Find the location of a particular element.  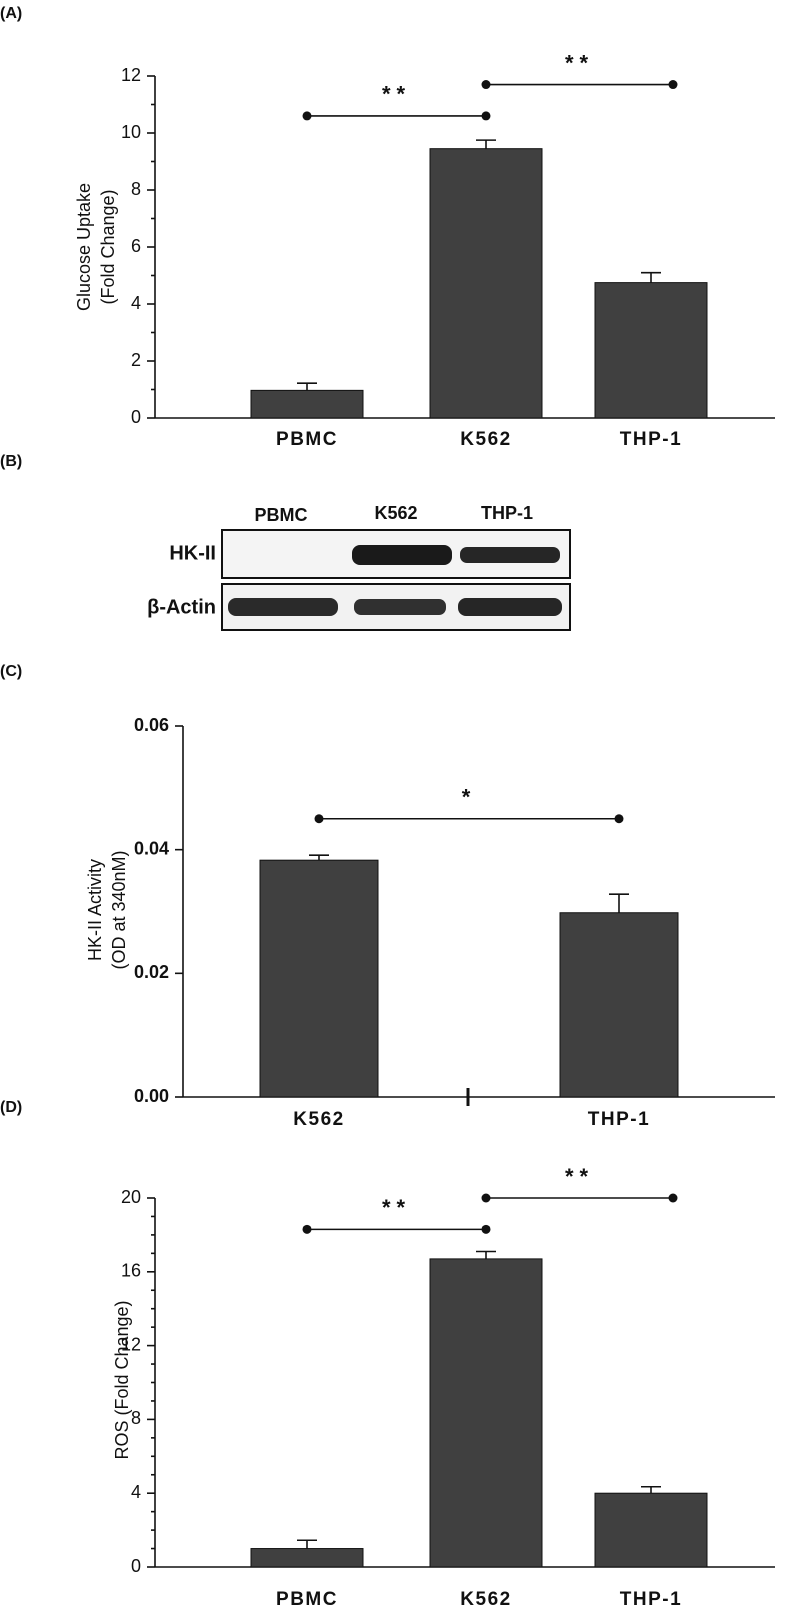

y-axis-label: (OD at 340nM) is located at coordinates (119, 909).